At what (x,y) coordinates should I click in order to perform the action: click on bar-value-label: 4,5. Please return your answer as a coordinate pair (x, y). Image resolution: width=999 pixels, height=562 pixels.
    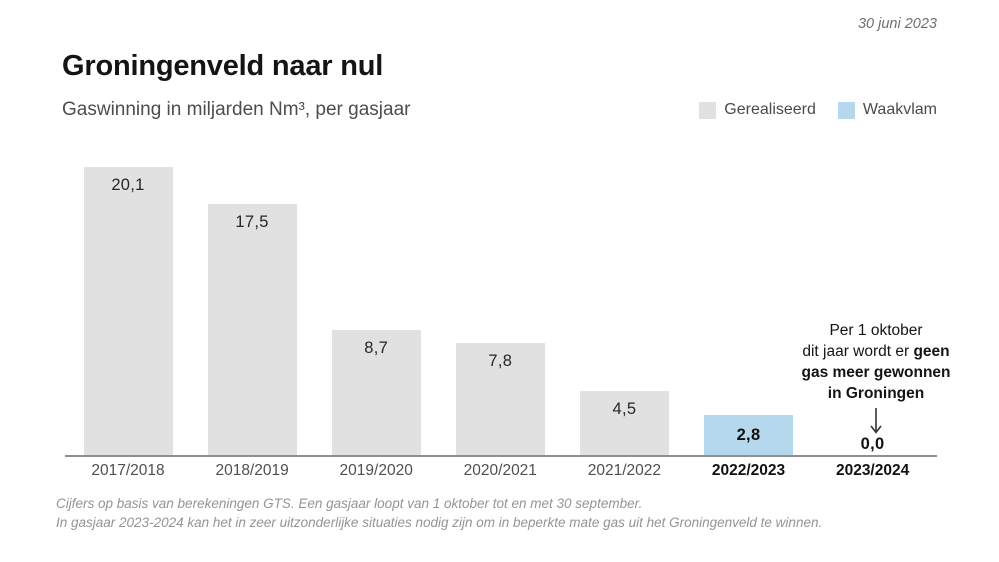
    Looking at the image, I should click on (624, 409).